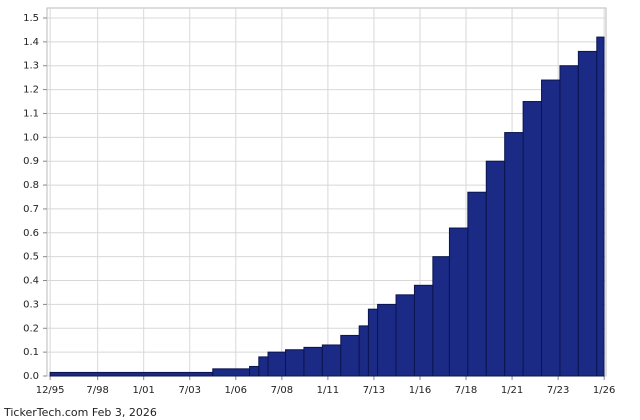 The height and width of the screenshot is (420, 640). What do you see at coordinates (31, 137) in the screenshot?
I see `y-tick-label: 1.0` at bounding box center [31, 137].